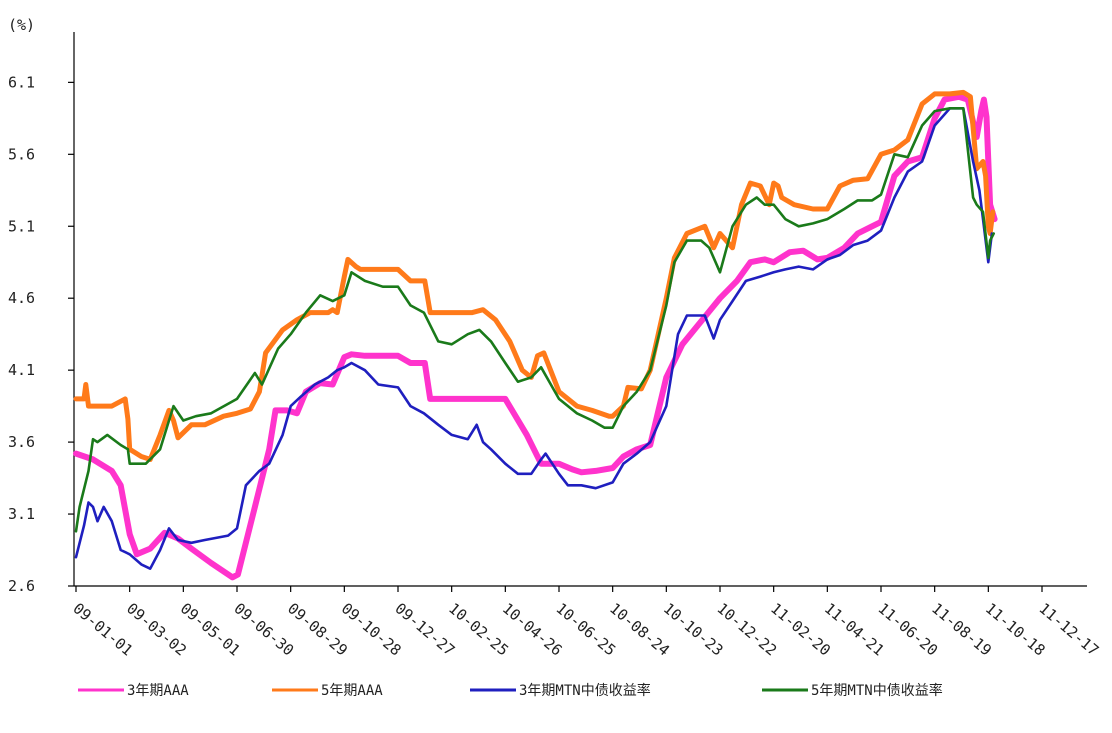  I want to click on y-tick-label: 2.6, so click(21, 586).